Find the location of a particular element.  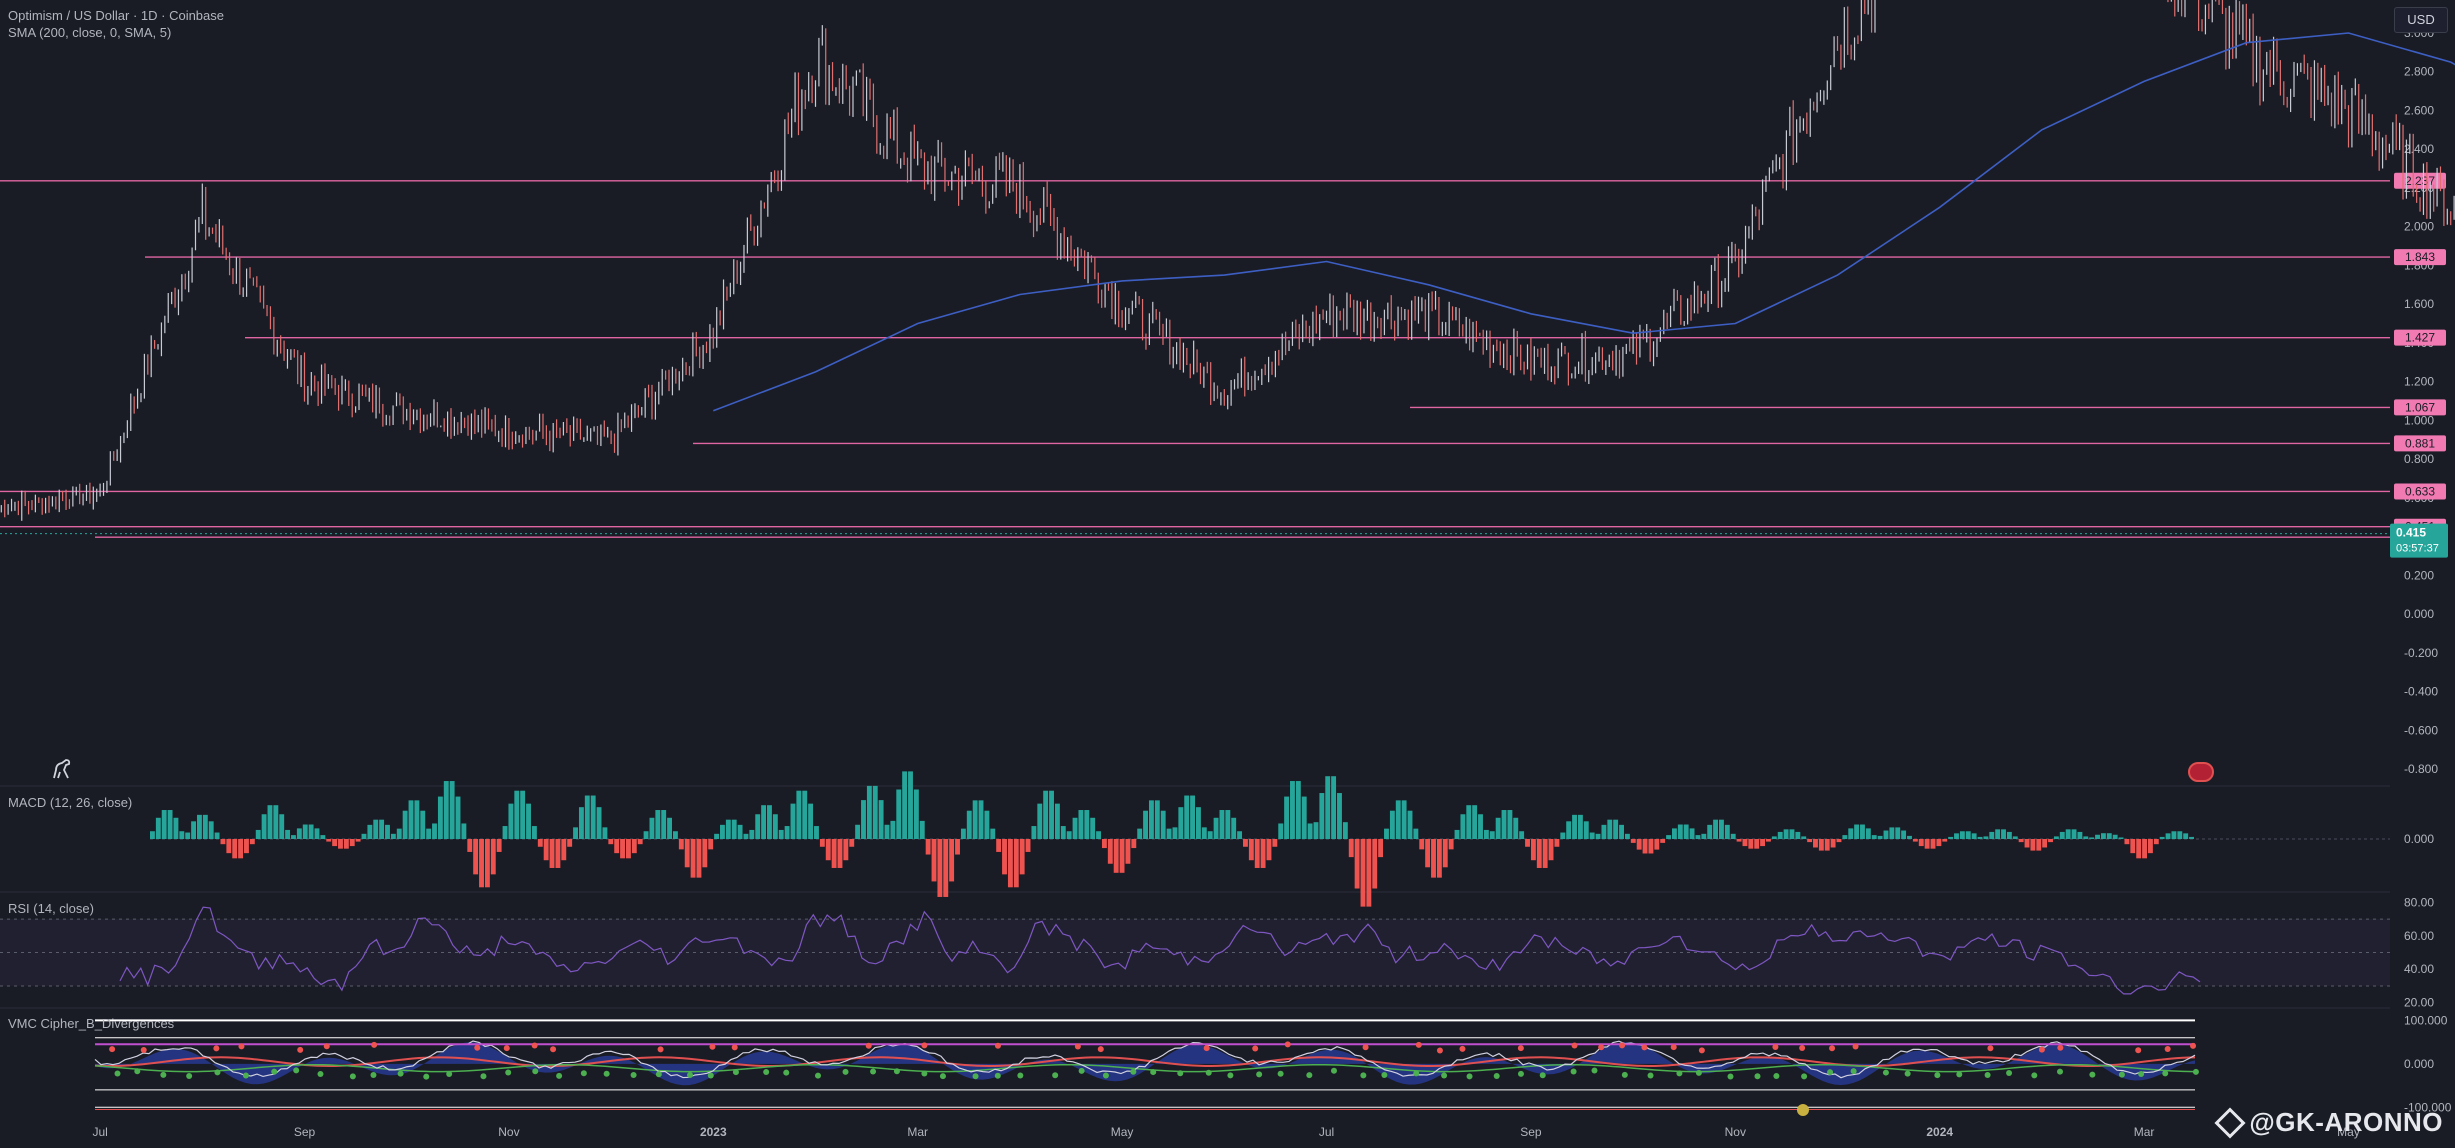

vmc-wave-line is located at coordinates (1145, 1059).